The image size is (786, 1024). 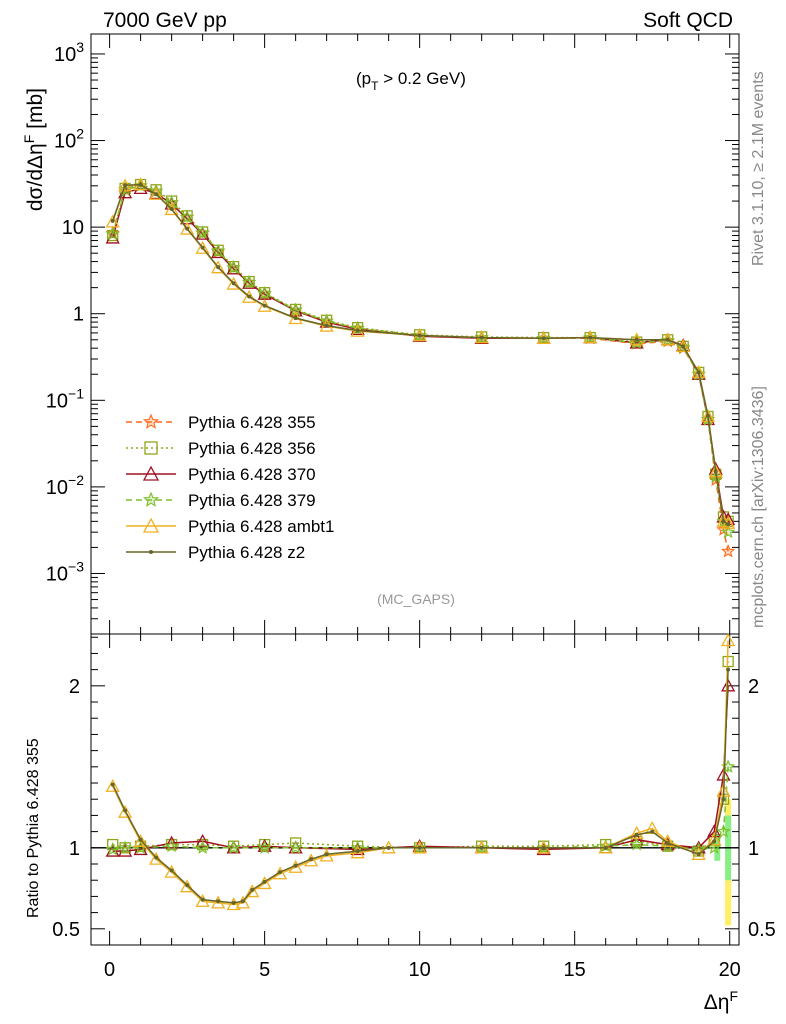 I want to click on x-axis-title: ΔηF, so click(x=721, y=1001).